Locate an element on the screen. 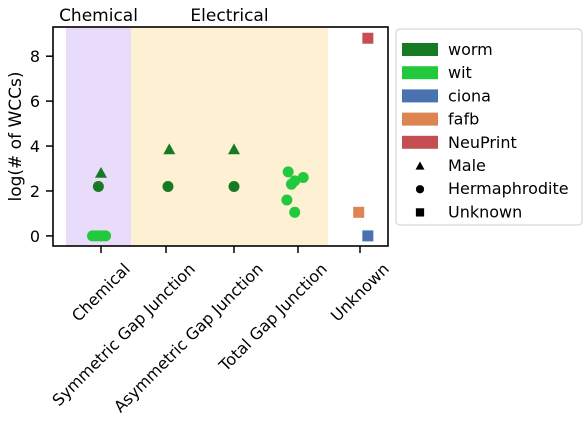 This screenshot has width=586, height=424. legend-marker-square is located at coordinates (420, 212).